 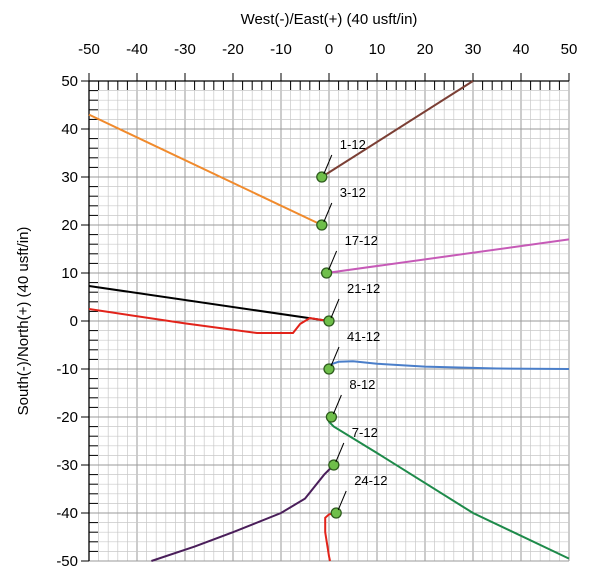 What do you see at coordinates (365, 432) in the screenshot?
I see `well-label: 7-12` at bounding box center [365, 432].